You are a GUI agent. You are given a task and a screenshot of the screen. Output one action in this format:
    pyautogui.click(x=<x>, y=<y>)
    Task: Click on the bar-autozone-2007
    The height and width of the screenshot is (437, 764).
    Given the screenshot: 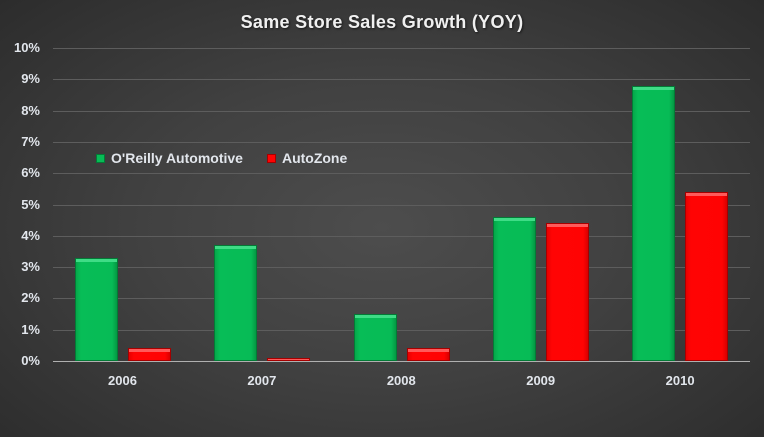 What is the action you would take?
    pyautogui.click(x=289, y=359)
    